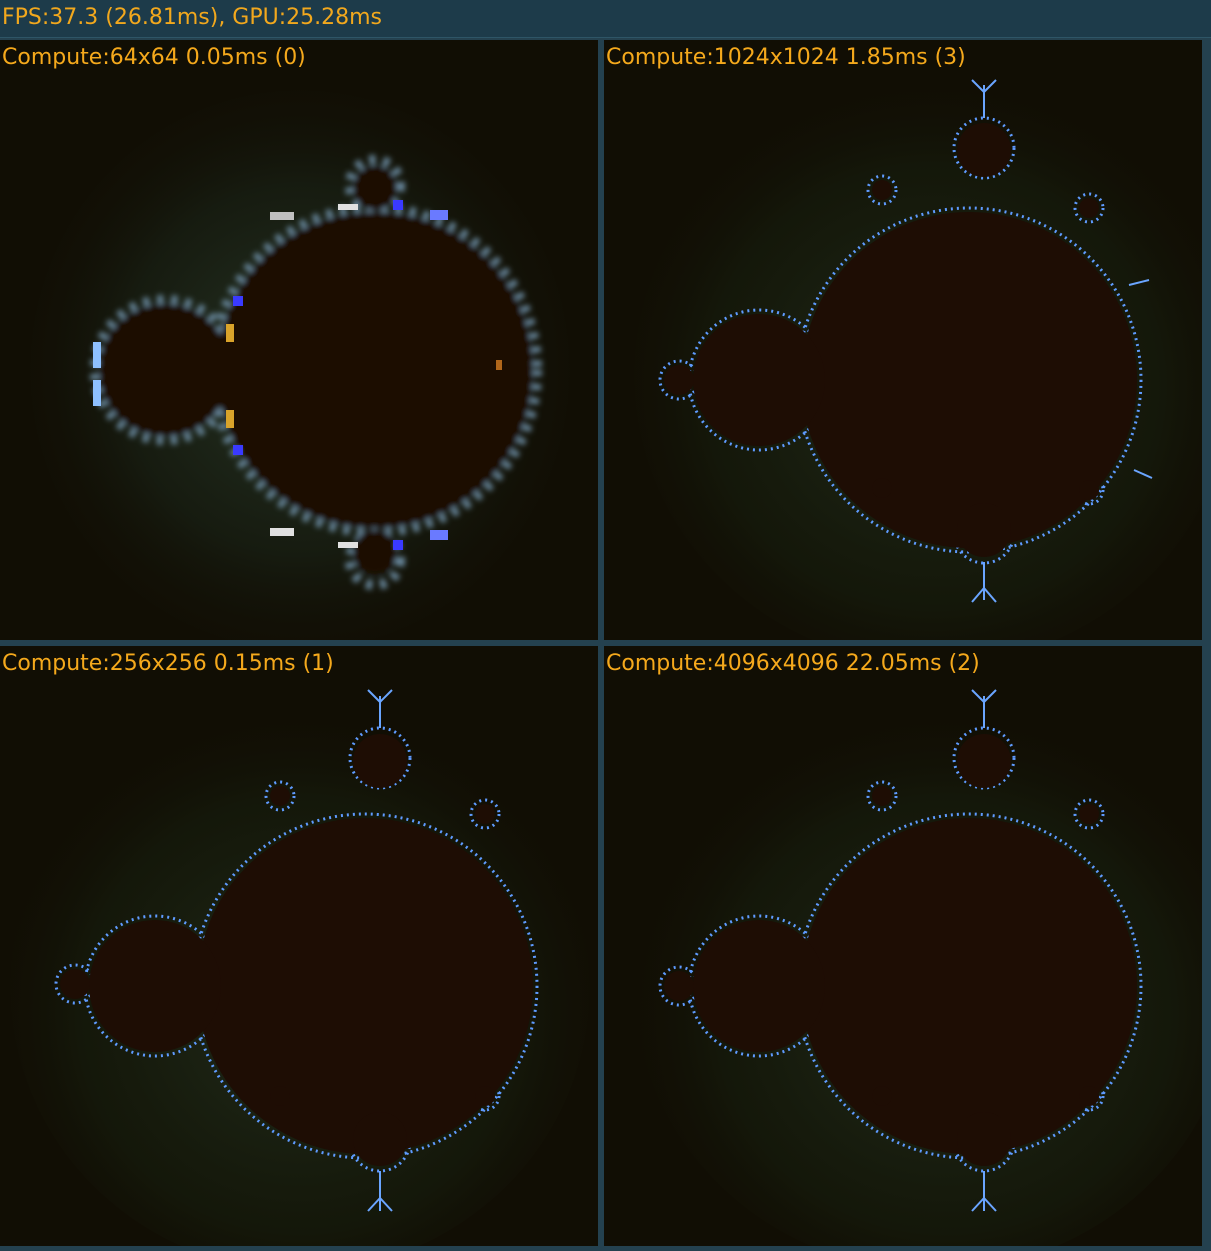 Image resolution: width=1211 pixels, height=1251 pixels. I want to click on stats-bar: FPS:37.3 (26.81ms), GPU:25.28ms, so click(605, 19).